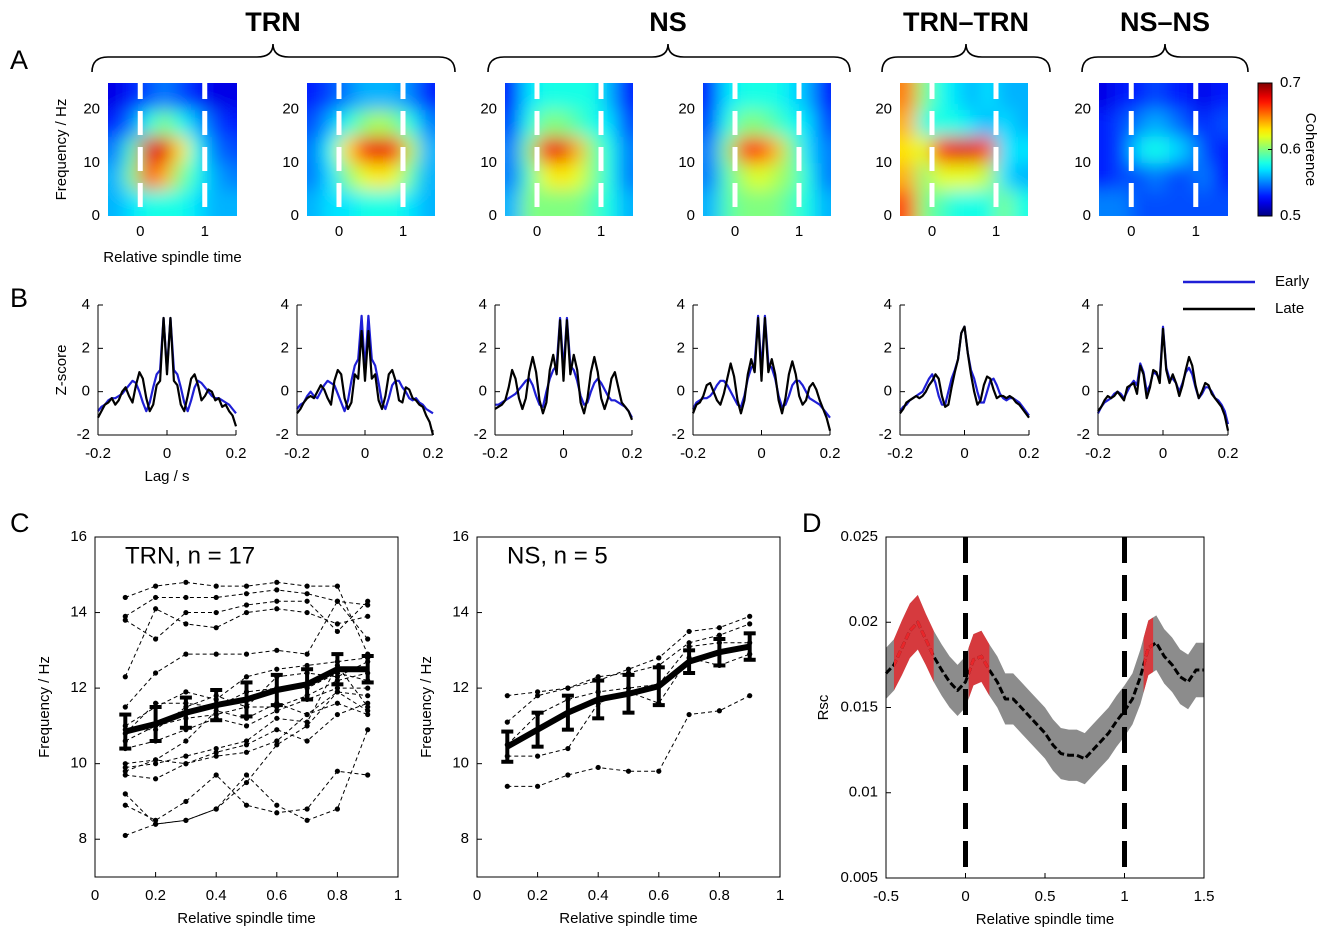  I want to click on group-title: TRN, so click(273, 22).